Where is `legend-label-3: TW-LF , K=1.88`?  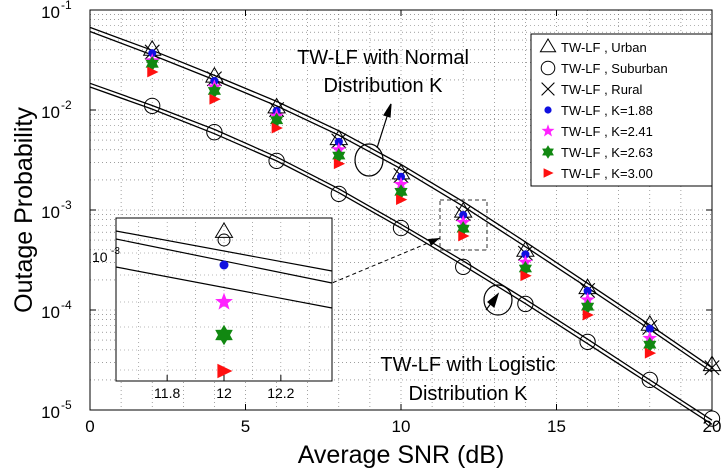 legend-label-3: TW-LF , K=1.88 is located at coordinates (607, 110).